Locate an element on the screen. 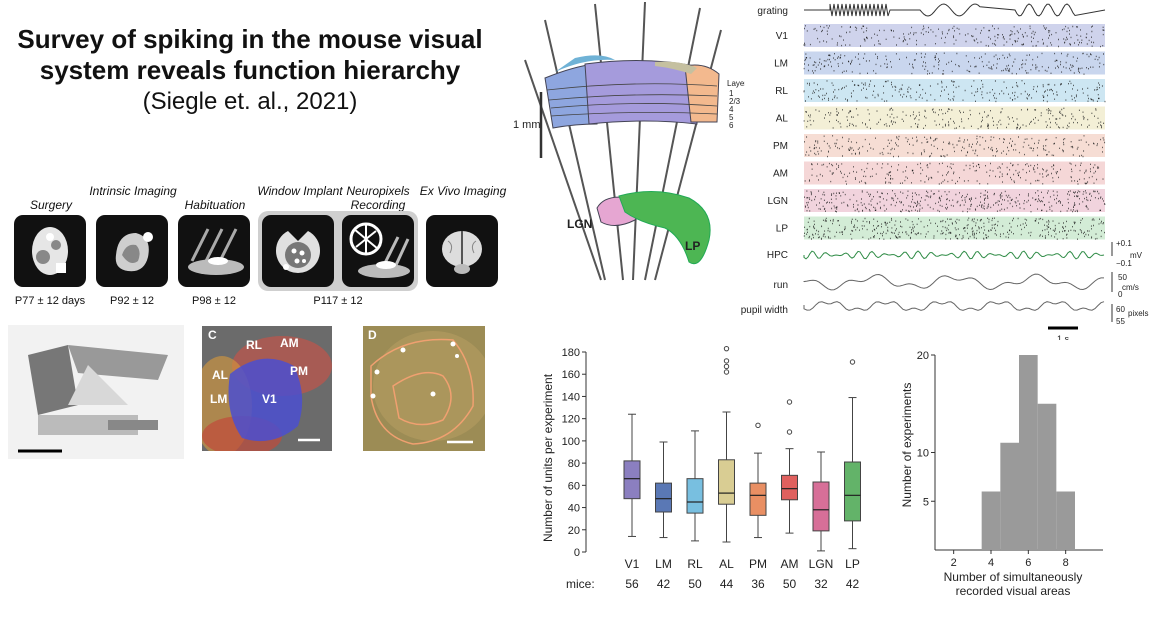 This screenshot has width=1155, height=620. raster-spikes-lp is located at coordinates (954, 228).